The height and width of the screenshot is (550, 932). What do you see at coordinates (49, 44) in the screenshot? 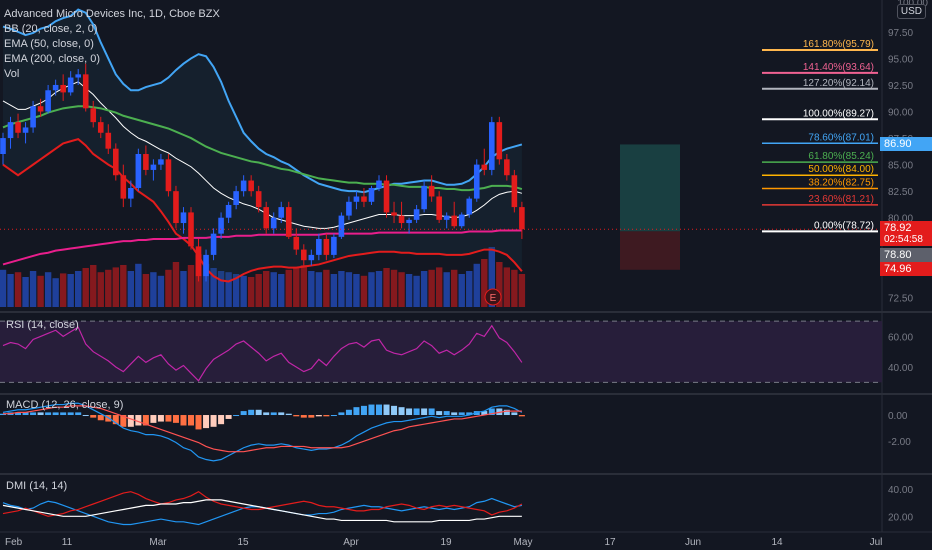
I see `ema50-legend: EMA (50, close, 0)` at bounding box center [49, 44].